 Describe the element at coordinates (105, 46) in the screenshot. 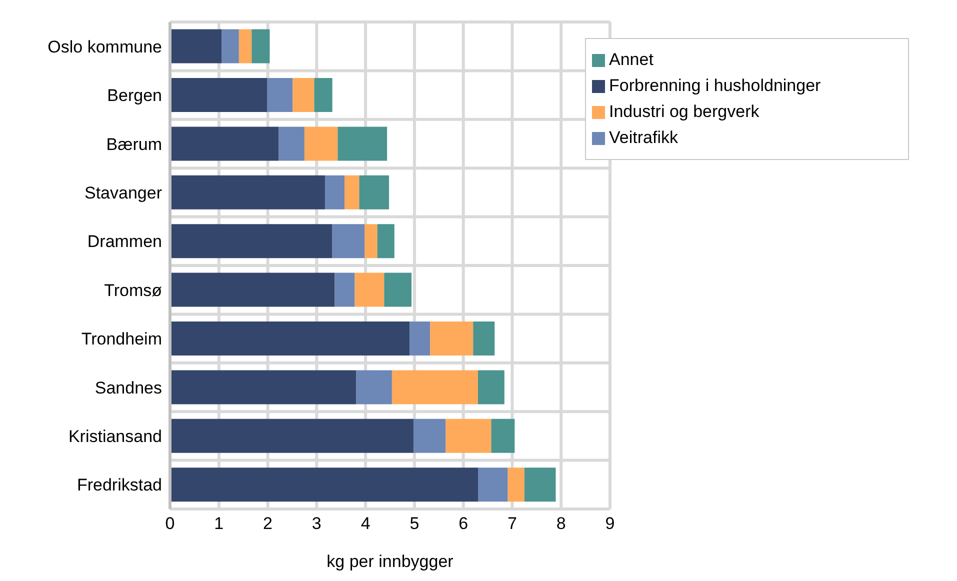

I see `y-tick-label: Oslo kommune` at that location.